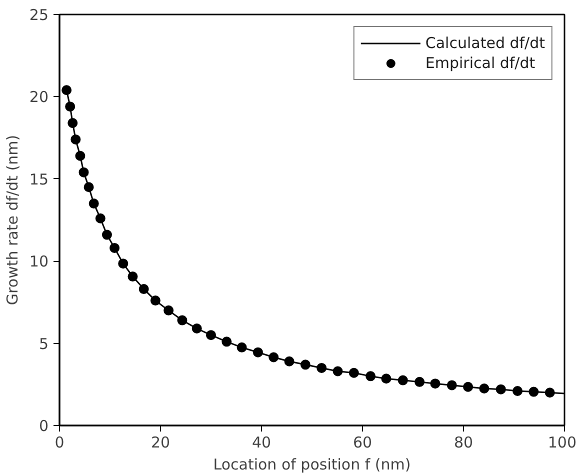 Image resolution: width=576 pixels, height=476 pixels. What do you see at coordinates (59, 443) in the screenshot?
I see `x-tick-label: 0` at bounding box center [59, 443].